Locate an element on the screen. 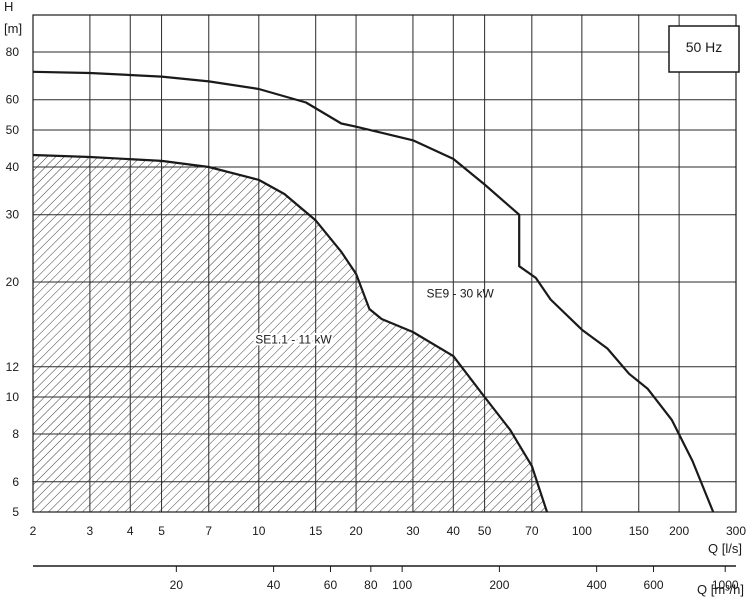 This screenshot has width=749, height=600. secondary-axis-title: Q [m³/h] is located at coordinates (720, 589).